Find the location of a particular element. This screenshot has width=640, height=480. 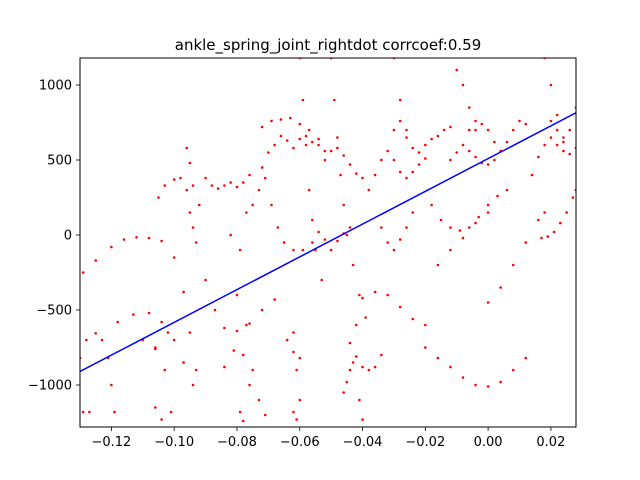

x-tick-label: 0.00 is located at coordinates (488, 442).